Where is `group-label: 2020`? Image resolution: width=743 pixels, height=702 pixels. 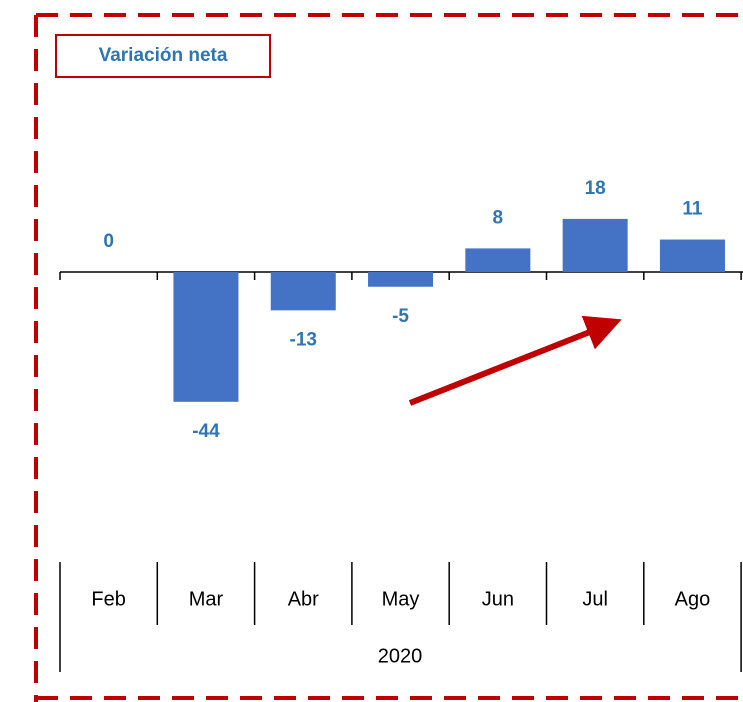
group-label: 2020 is located at coordinates (400, 656).